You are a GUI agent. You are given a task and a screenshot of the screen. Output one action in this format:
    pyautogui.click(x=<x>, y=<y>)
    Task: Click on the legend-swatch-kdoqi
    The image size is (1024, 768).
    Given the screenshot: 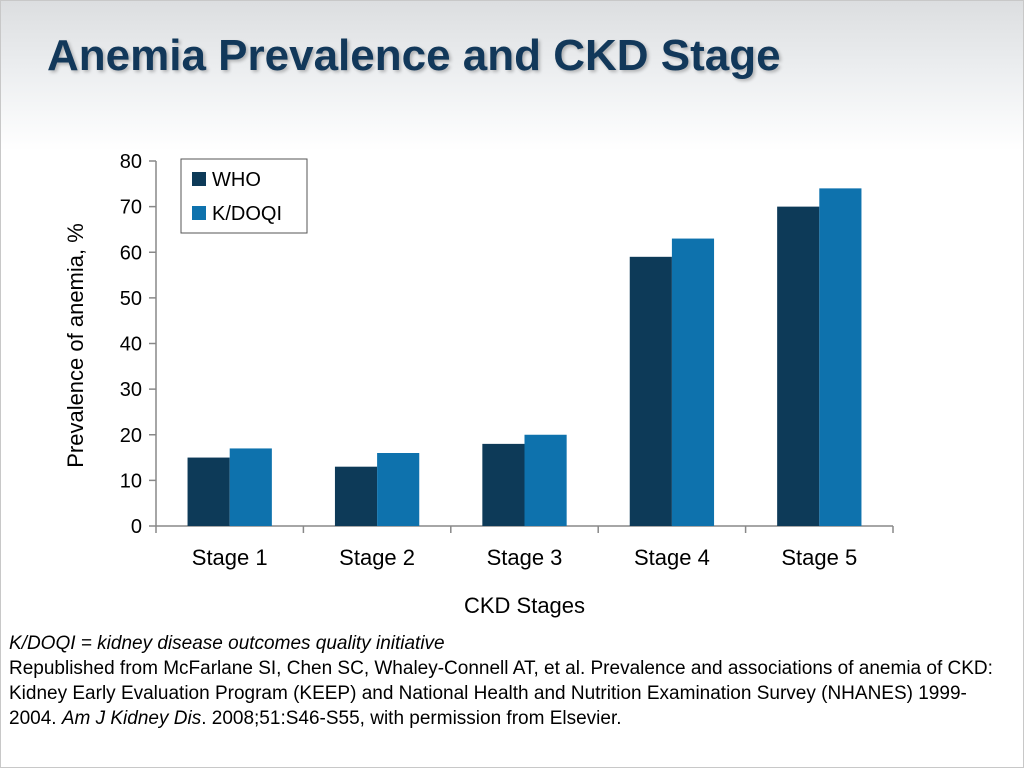 What is the action you would take?
    pyautogui.click(x=199, y=213)
    